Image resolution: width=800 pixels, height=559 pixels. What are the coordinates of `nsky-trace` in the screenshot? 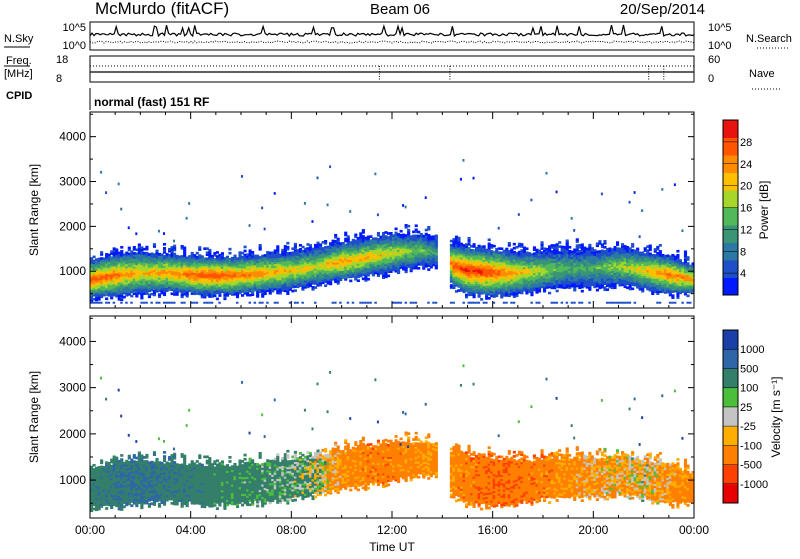 It's located at (392, 30).